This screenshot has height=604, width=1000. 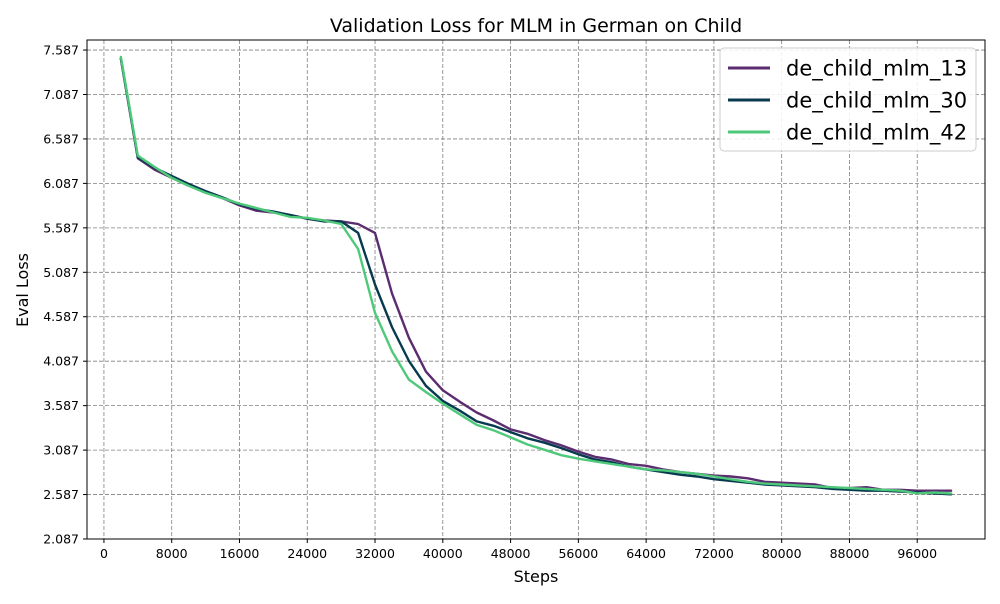 I want to click on legend-box, so click(x=848, y=99).